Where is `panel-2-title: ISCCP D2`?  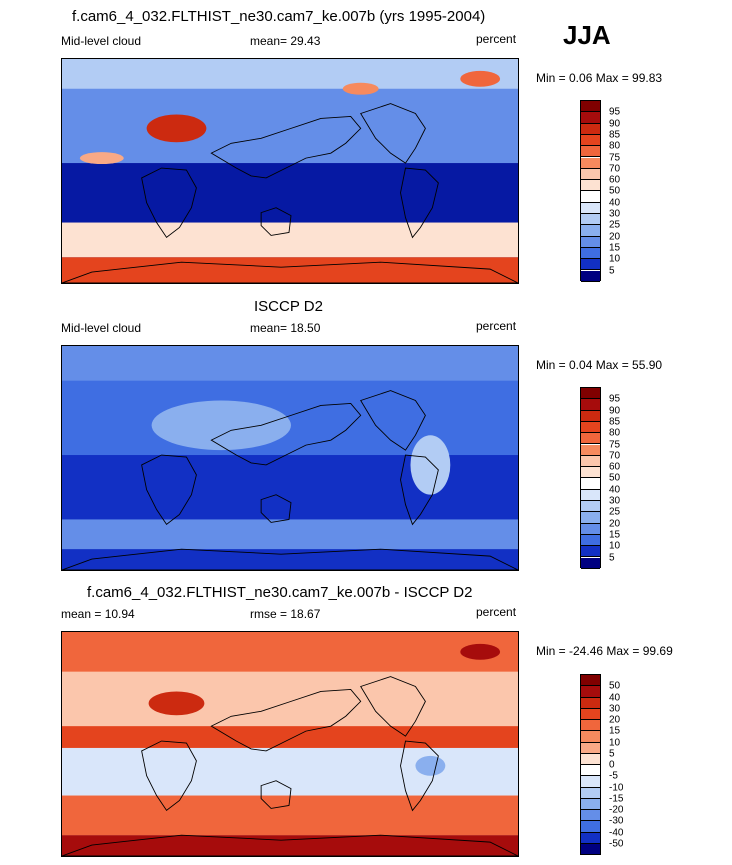
panel-2-title: ISCCP D2 is located at coordinates (288, 306).